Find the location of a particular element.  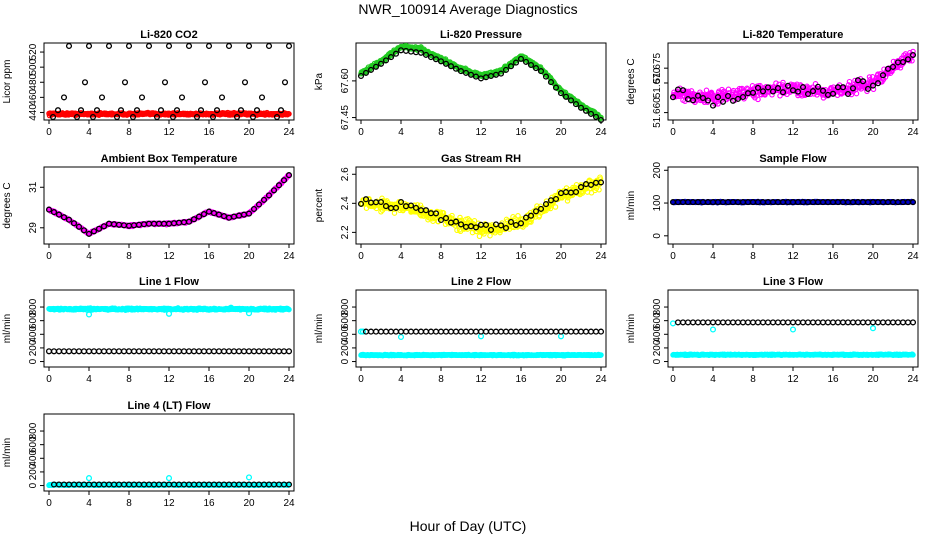

panel-title: Li-820 Temperature is located at coordinates (793, 35).